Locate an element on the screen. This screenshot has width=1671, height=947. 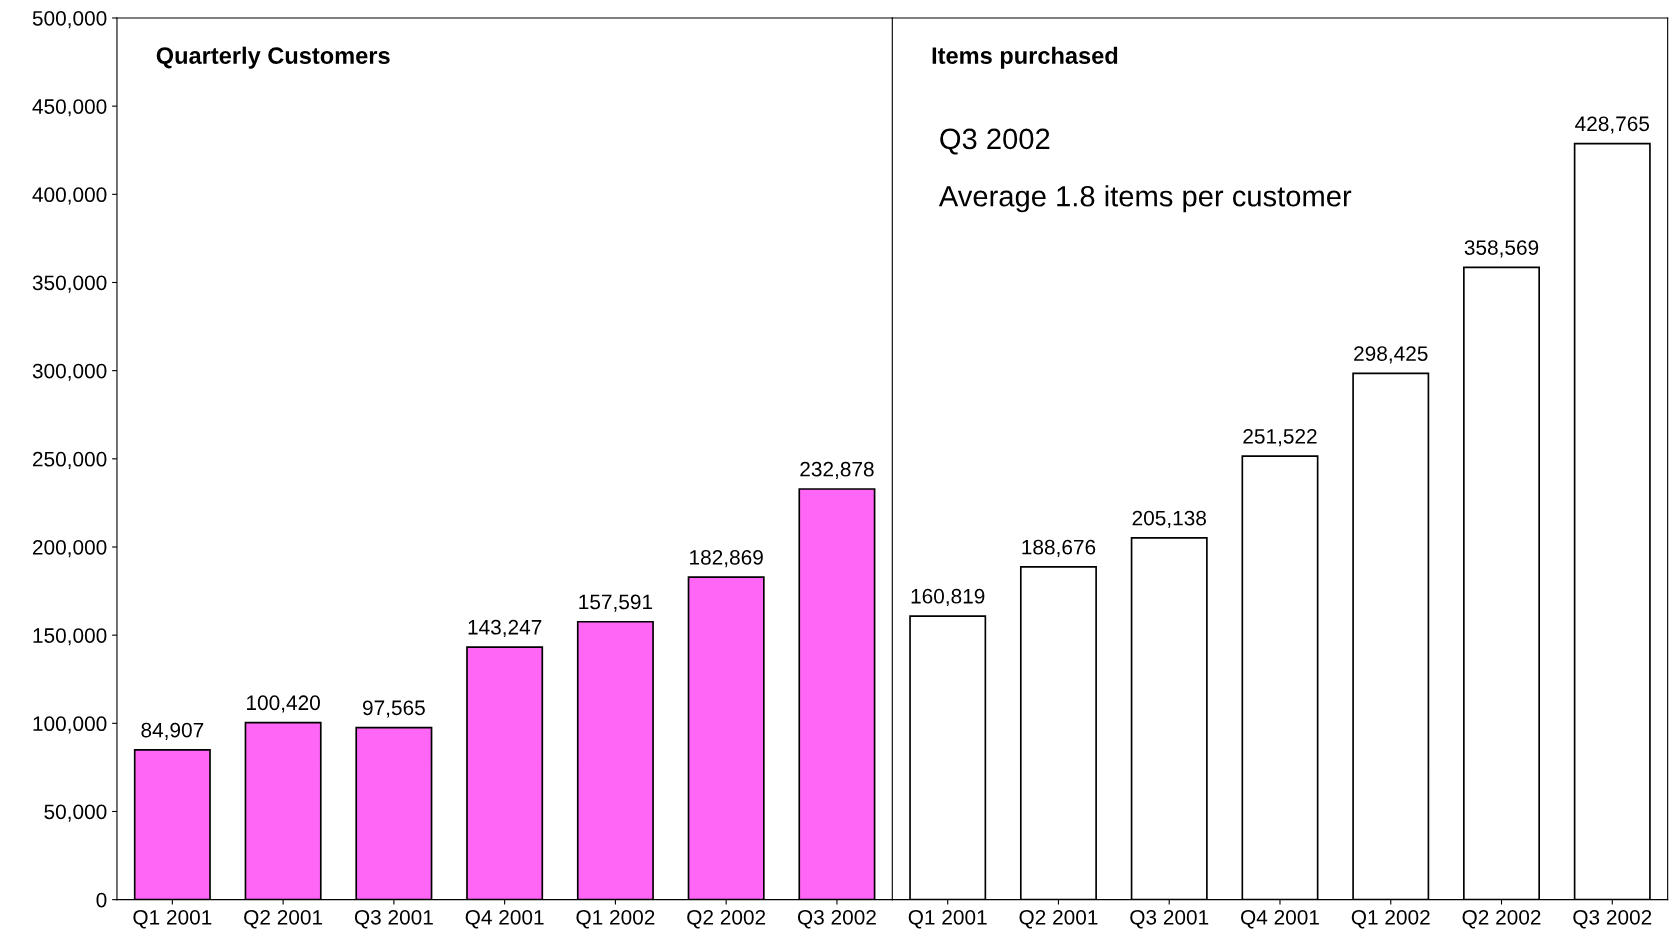
text: Quarterly Customers is located at coordinates (273, 57).